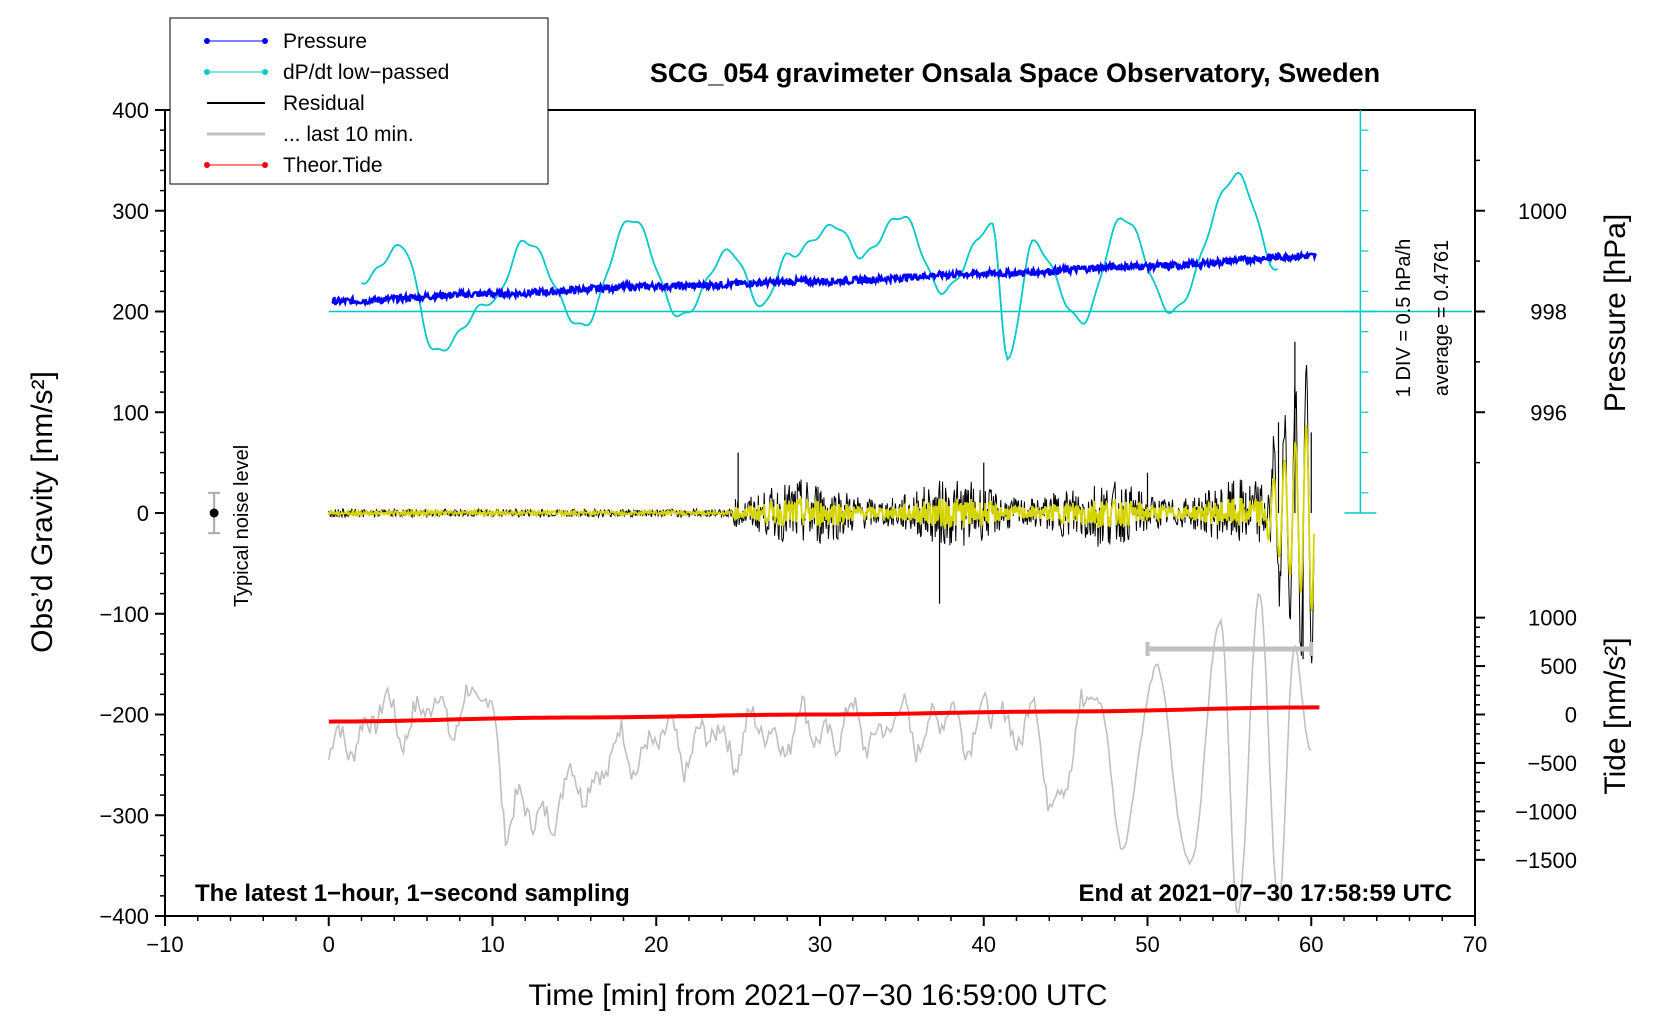 This screenshot has width=1660, height=1020. What do you see at coordinates (329, 944) in the screenshot?
I see `x-tick-label: 0` at bounding box center [329, 944].